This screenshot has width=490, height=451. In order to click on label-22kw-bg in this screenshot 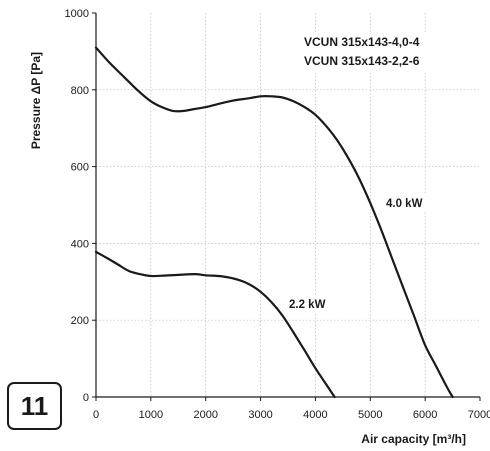, I will do `click(313, 304)`.